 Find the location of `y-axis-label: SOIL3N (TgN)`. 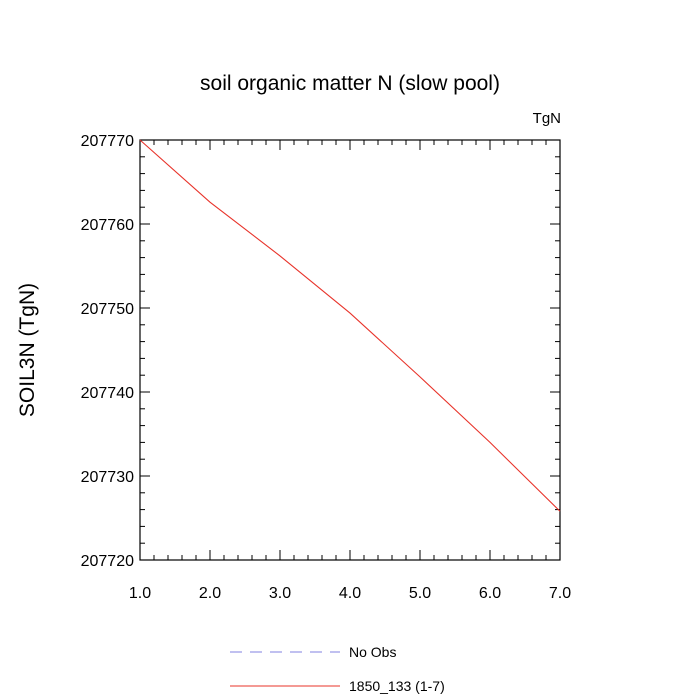

y-axis-label: SOIL3N (TgN) is located at coordinates (27, 350).